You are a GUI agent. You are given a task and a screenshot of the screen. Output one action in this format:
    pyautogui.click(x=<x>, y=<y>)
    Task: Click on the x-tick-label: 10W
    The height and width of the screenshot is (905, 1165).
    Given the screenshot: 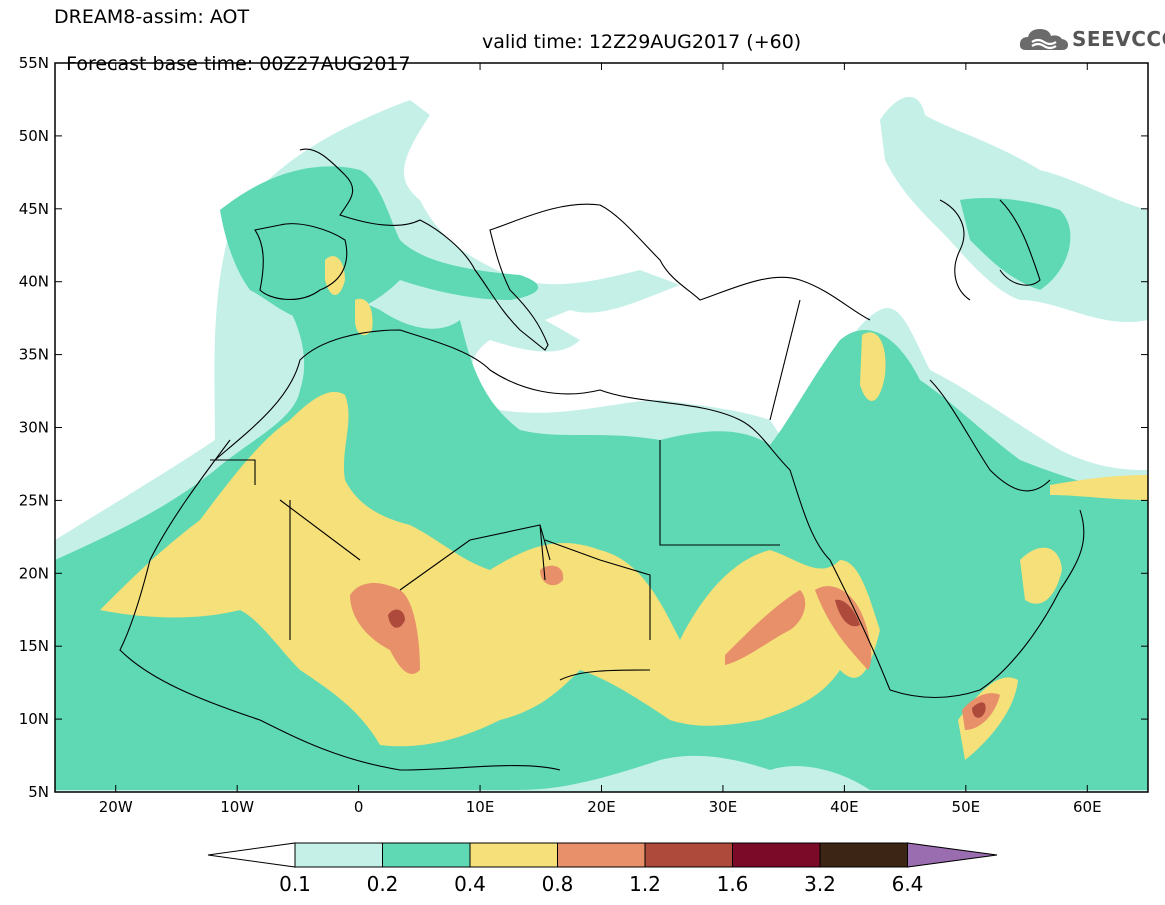 What is the action you would take?
    pyautogui.click(x=237, y=807)
    